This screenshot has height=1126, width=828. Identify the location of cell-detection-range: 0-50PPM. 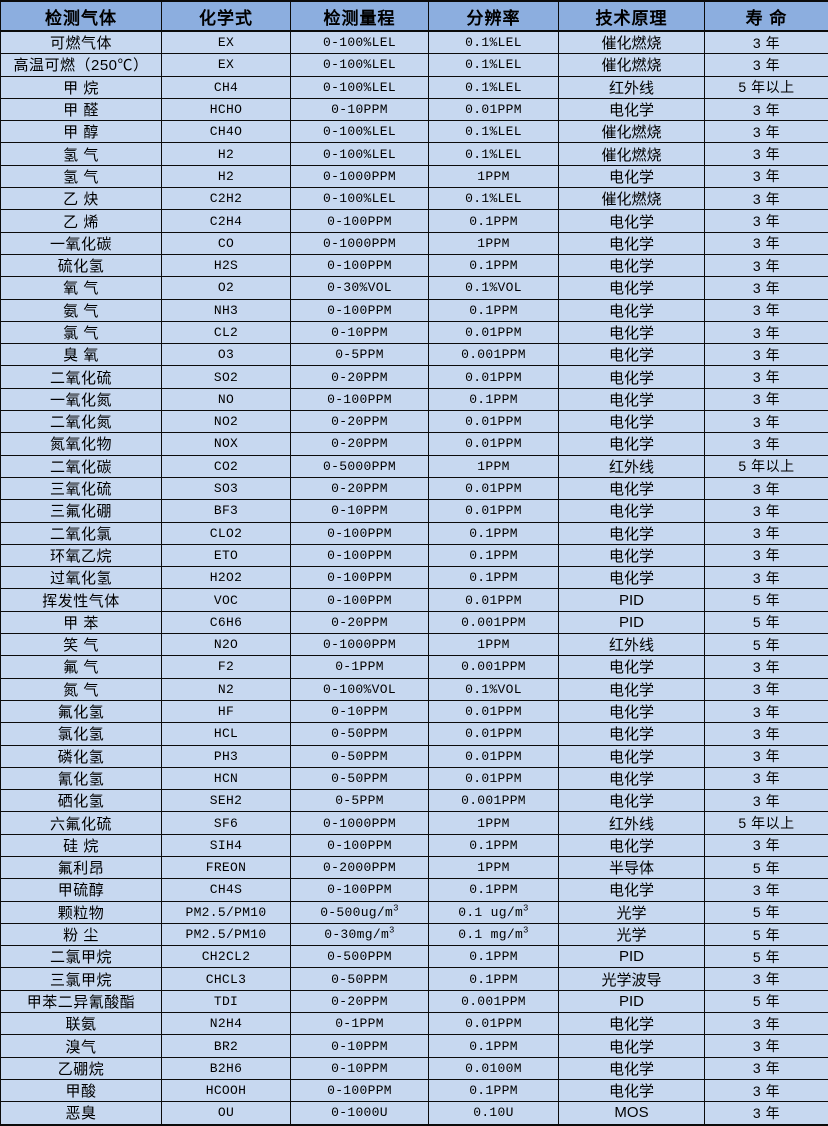
(360, 734).